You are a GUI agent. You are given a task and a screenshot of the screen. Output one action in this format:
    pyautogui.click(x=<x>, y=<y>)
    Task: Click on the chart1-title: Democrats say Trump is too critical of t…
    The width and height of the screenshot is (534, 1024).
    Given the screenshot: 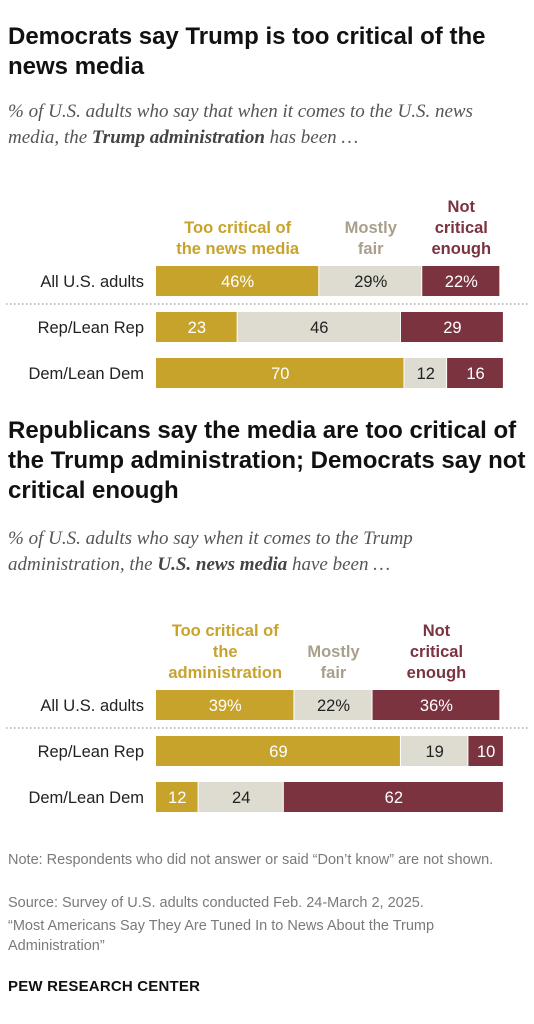 What is the action you would take?
    pyautogui.click(x=247, y=51)
    